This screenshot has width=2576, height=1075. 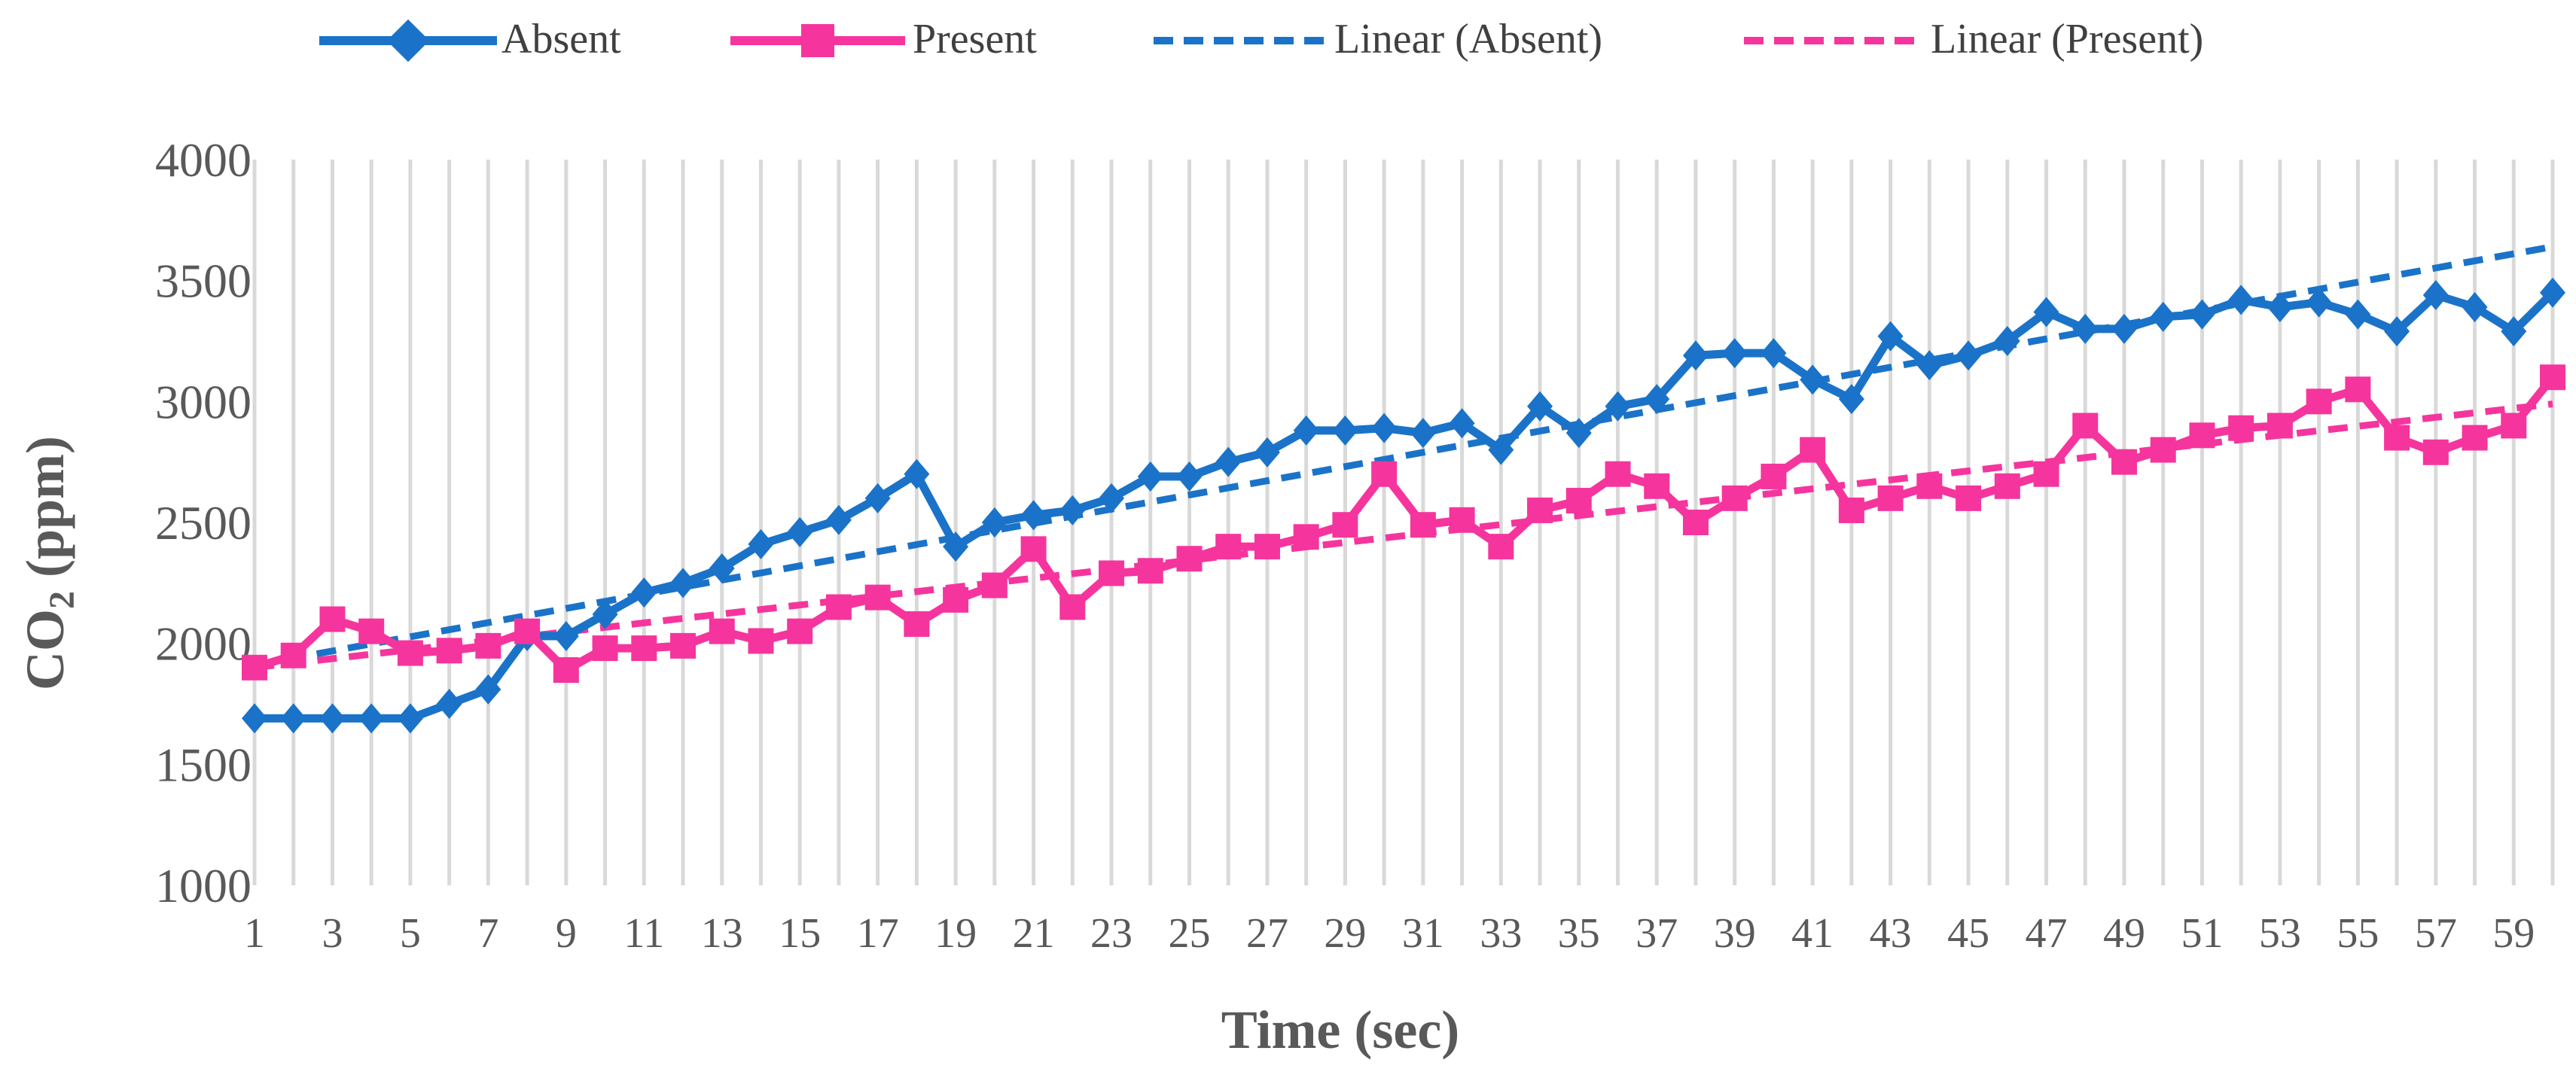 I want to click on x-tick-33: 33, so click(x=1501, y=933).